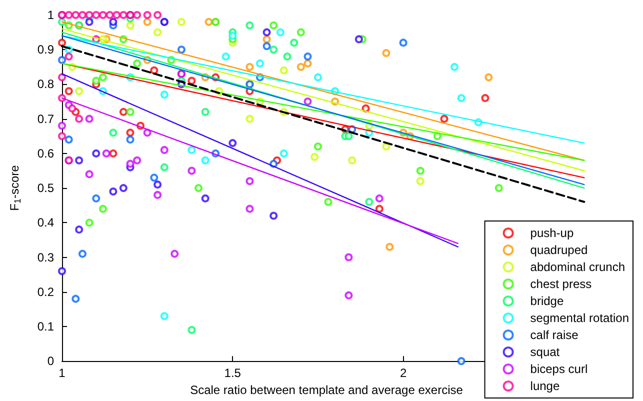  I want to click on y-tick-label: 0.3, so click(45, 257).